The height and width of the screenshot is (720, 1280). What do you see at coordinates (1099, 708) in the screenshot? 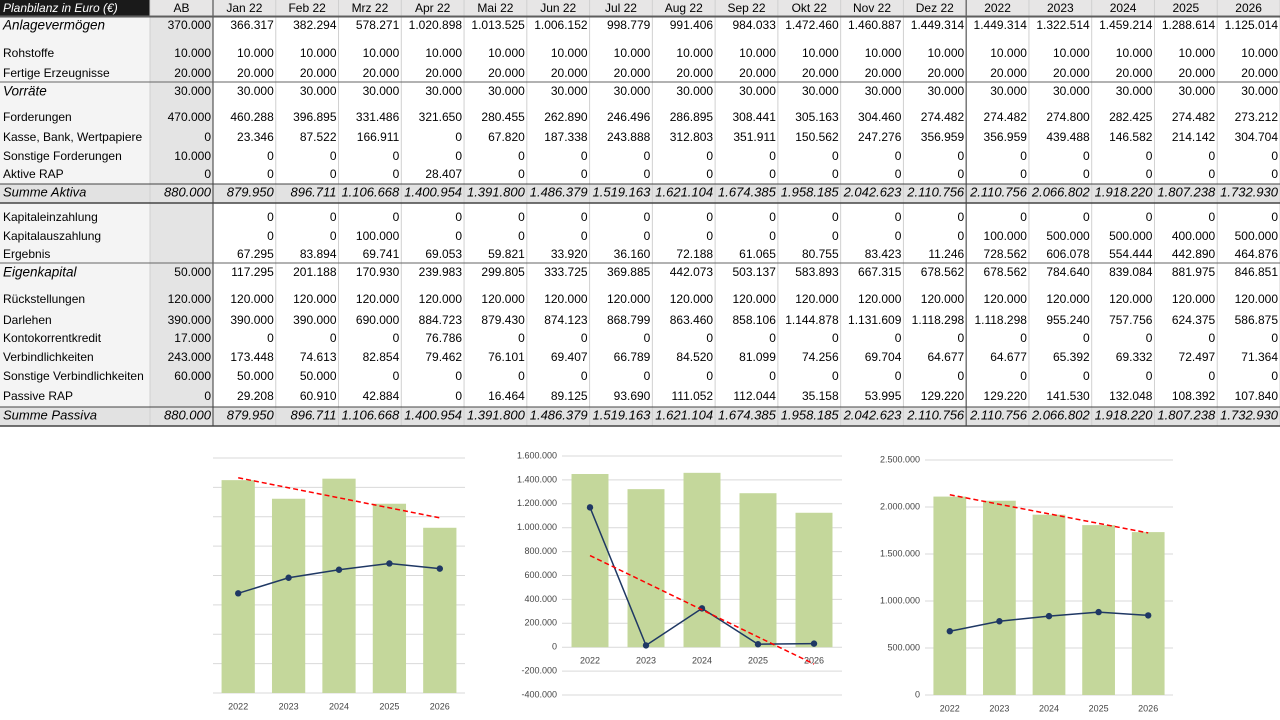
I see `x-tick-label: 2025` at bounding box center [1099, 708].